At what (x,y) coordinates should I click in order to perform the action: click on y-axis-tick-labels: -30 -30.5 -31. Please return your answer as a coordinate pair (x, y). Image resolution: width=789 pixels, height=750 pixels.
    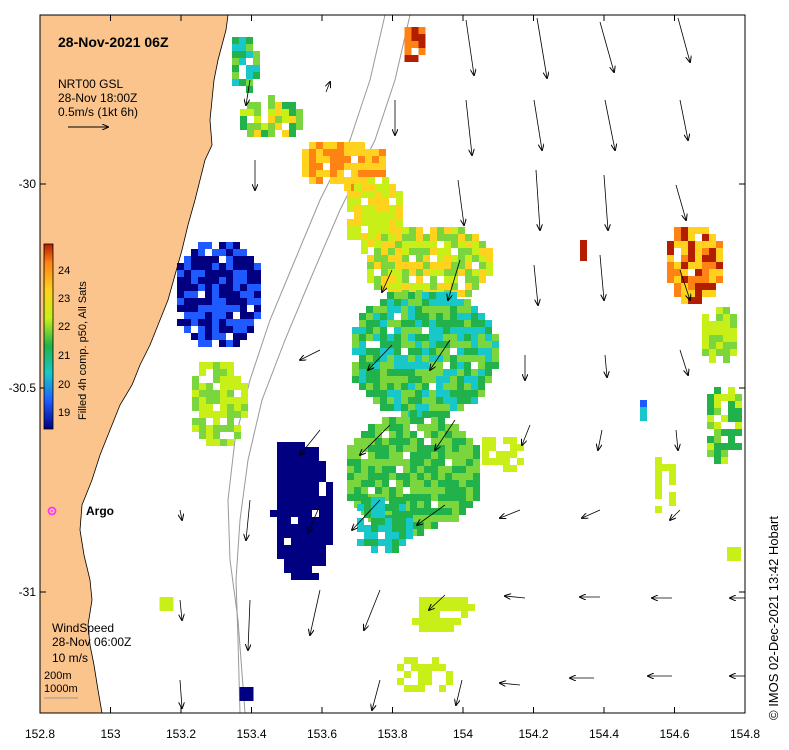
    Looking at the image, I should click on (23, 388).